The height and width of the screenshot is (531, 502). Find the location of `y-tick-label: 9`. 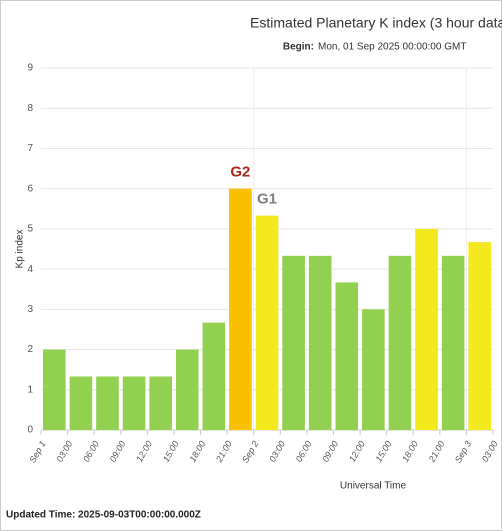

y-tick-label: 9 is located at coordinates (30, 68).